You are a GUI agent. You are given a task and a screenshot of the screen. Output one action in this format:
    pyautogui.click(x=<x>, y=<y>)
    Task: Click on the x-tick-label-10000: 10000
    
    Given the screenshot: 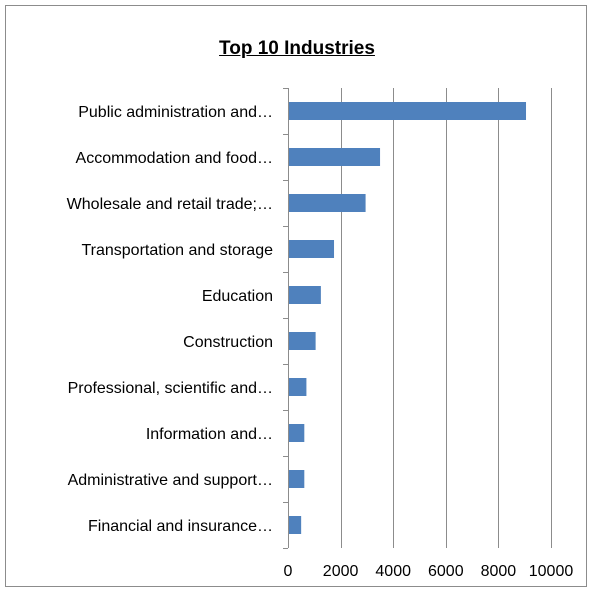 What is the action you would take?
    pyautogui.click(x=551, y=571)
    